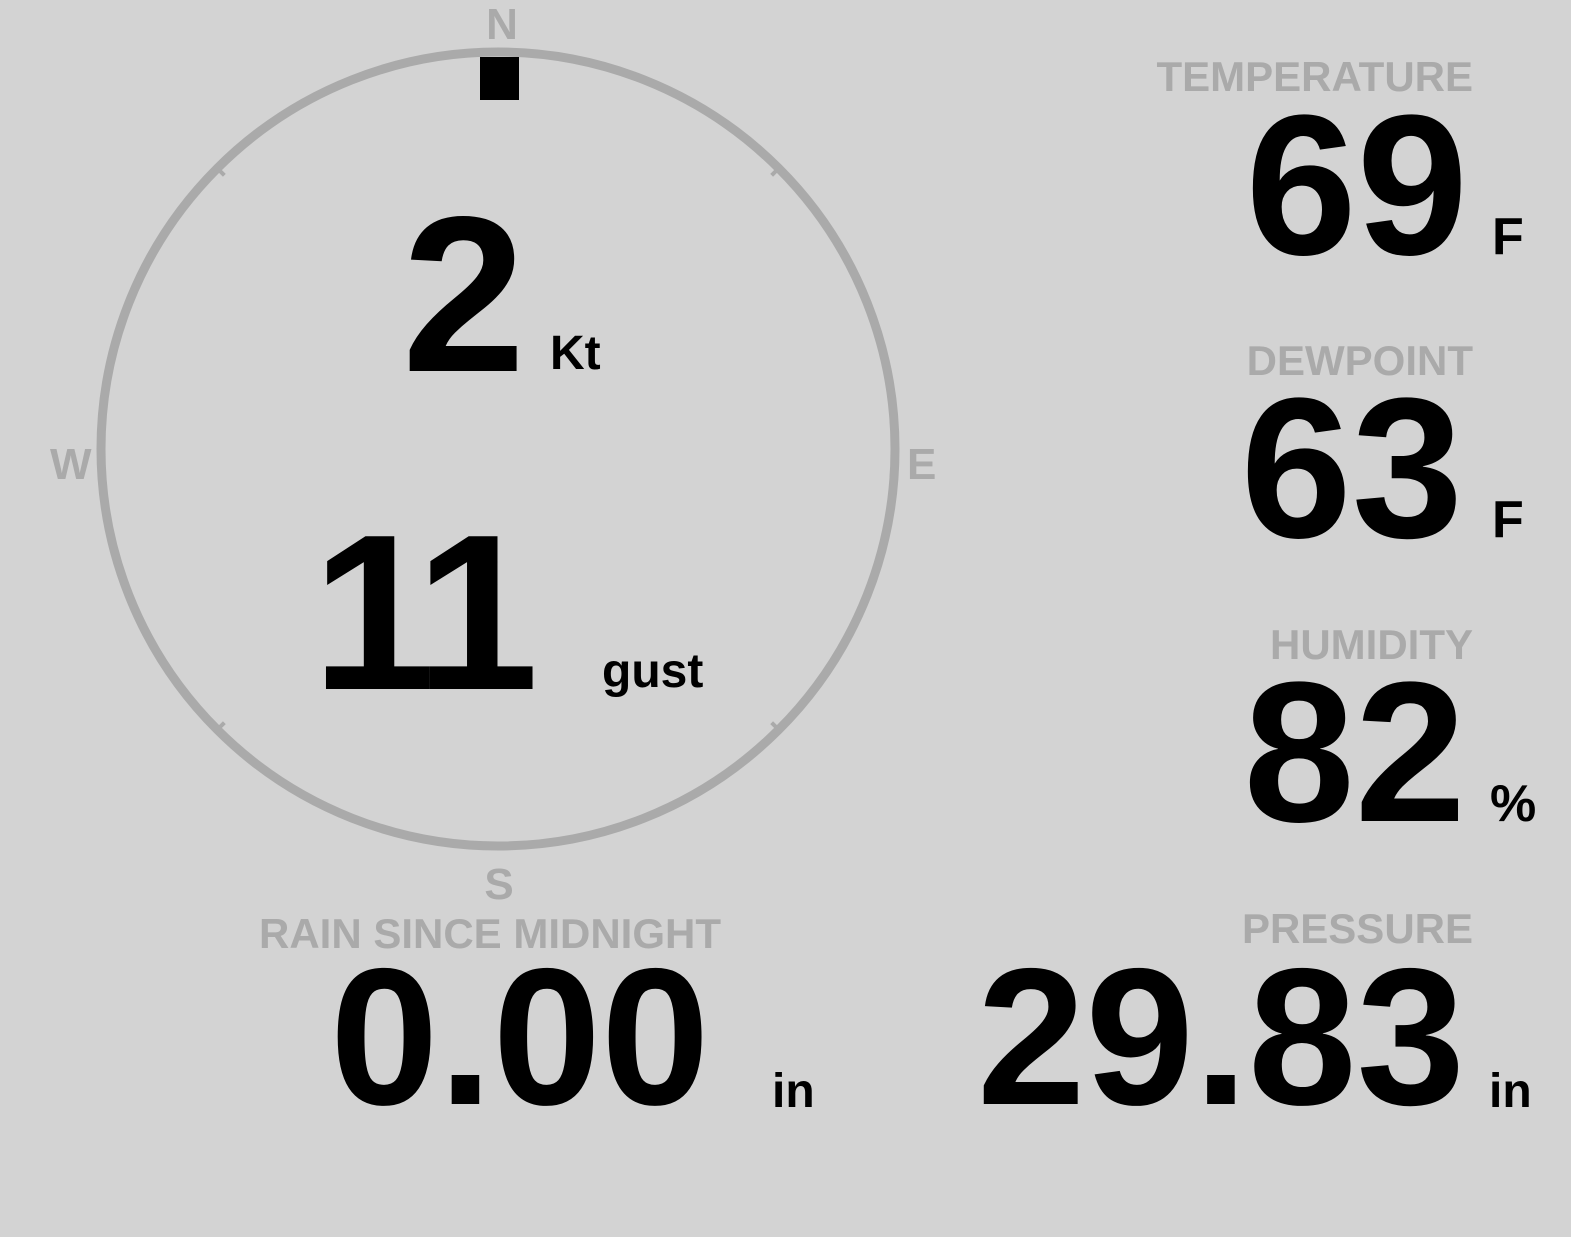 This screenshot has width=1571, height=1237. Describe the element at coordinates (1354, 752) in the screenshot. I see `humidity-value: 82` at that location.